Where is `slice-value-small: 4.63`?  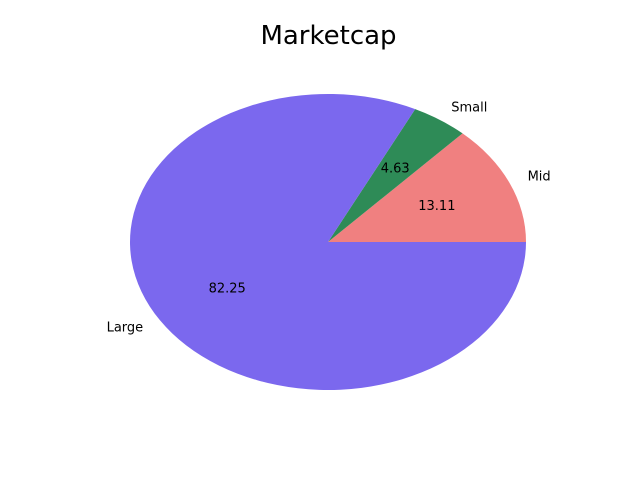 slice-value-small: 4.63 is located at coordinates (395, 168).